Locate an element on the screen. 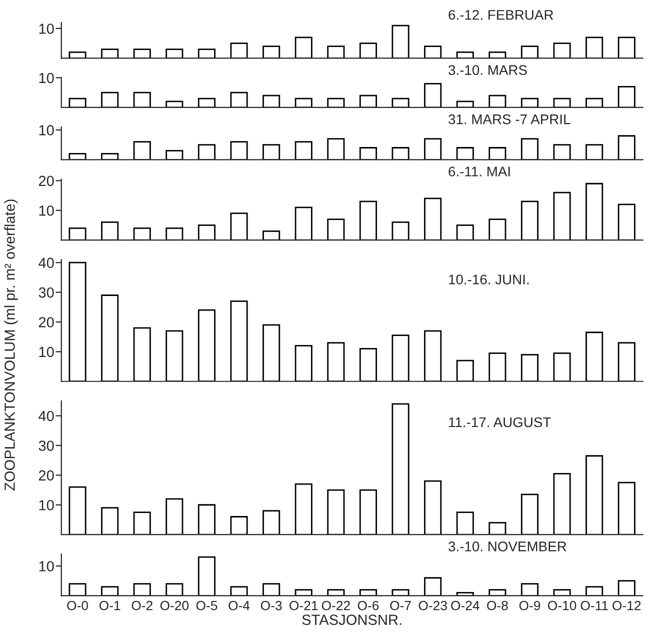 The width and height of the screenshot is (646, 644). text: 11.-17. AUGUST is located at coordinates (500, 422).